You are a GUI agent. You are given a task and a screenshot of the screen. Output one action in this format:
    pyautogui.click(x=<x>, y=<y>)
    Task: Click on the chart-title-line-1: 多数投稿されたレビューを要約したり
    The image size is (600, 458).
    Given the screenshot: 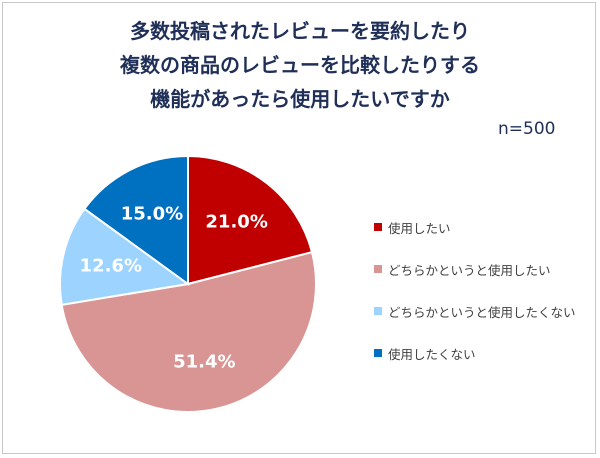 What is the action you would take?
    pyautogui.click(x=300, y=31)
    